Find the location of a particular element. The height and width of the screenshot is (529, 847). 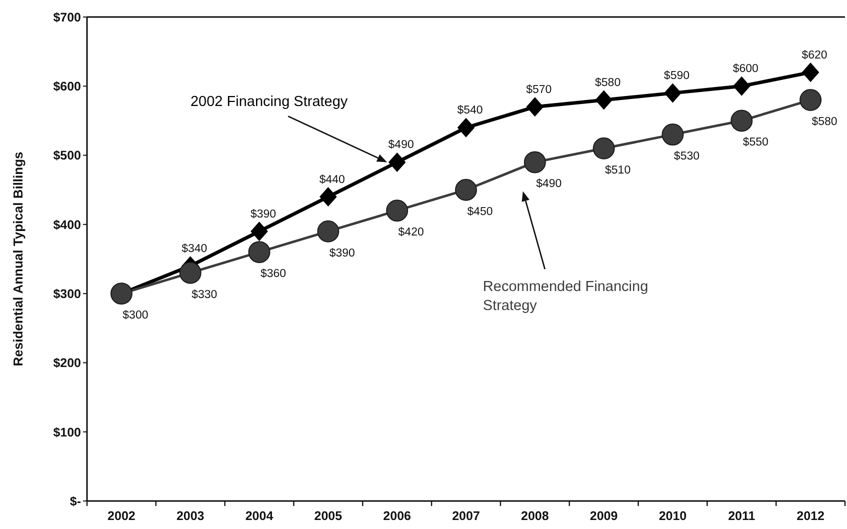

x-tick-label: 2002 is located at coordinates (122, 516).